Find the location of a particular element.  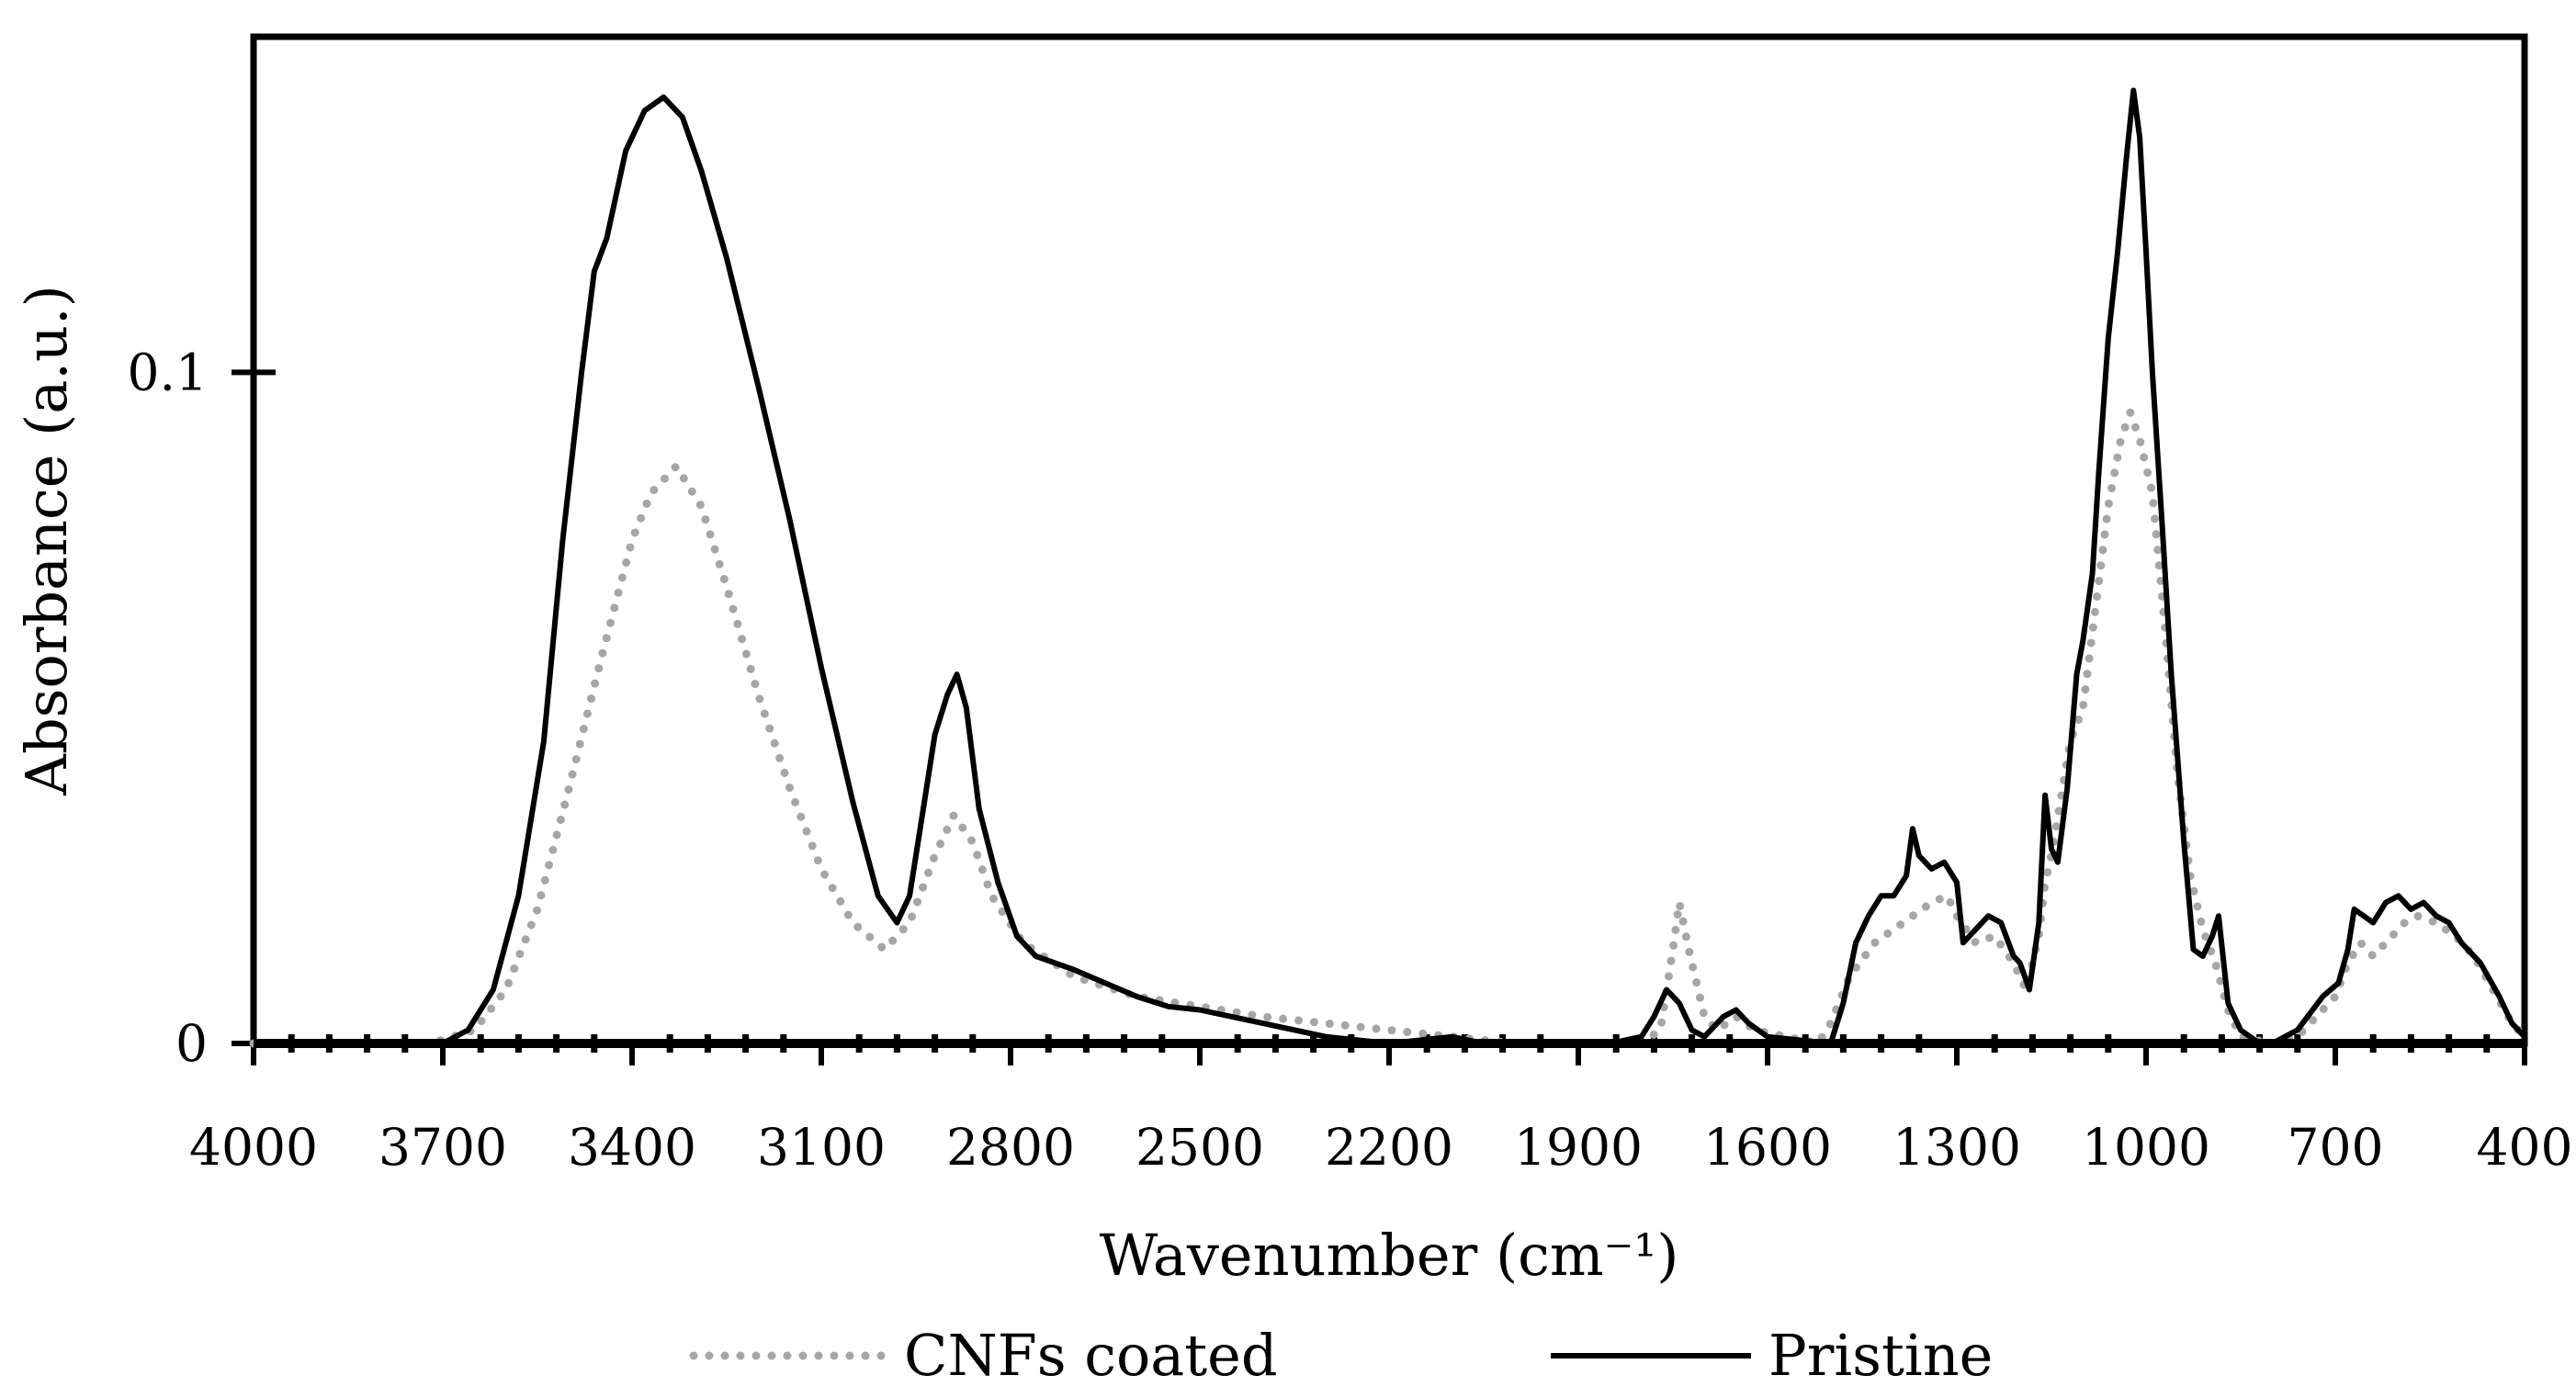

legend: CNFs coated Pristine is located at coordinates (1341, 1355).